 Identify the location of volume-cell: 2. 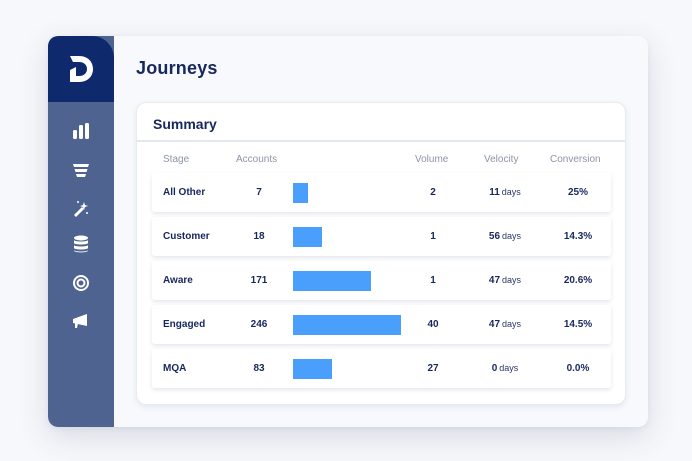
(433, 192).